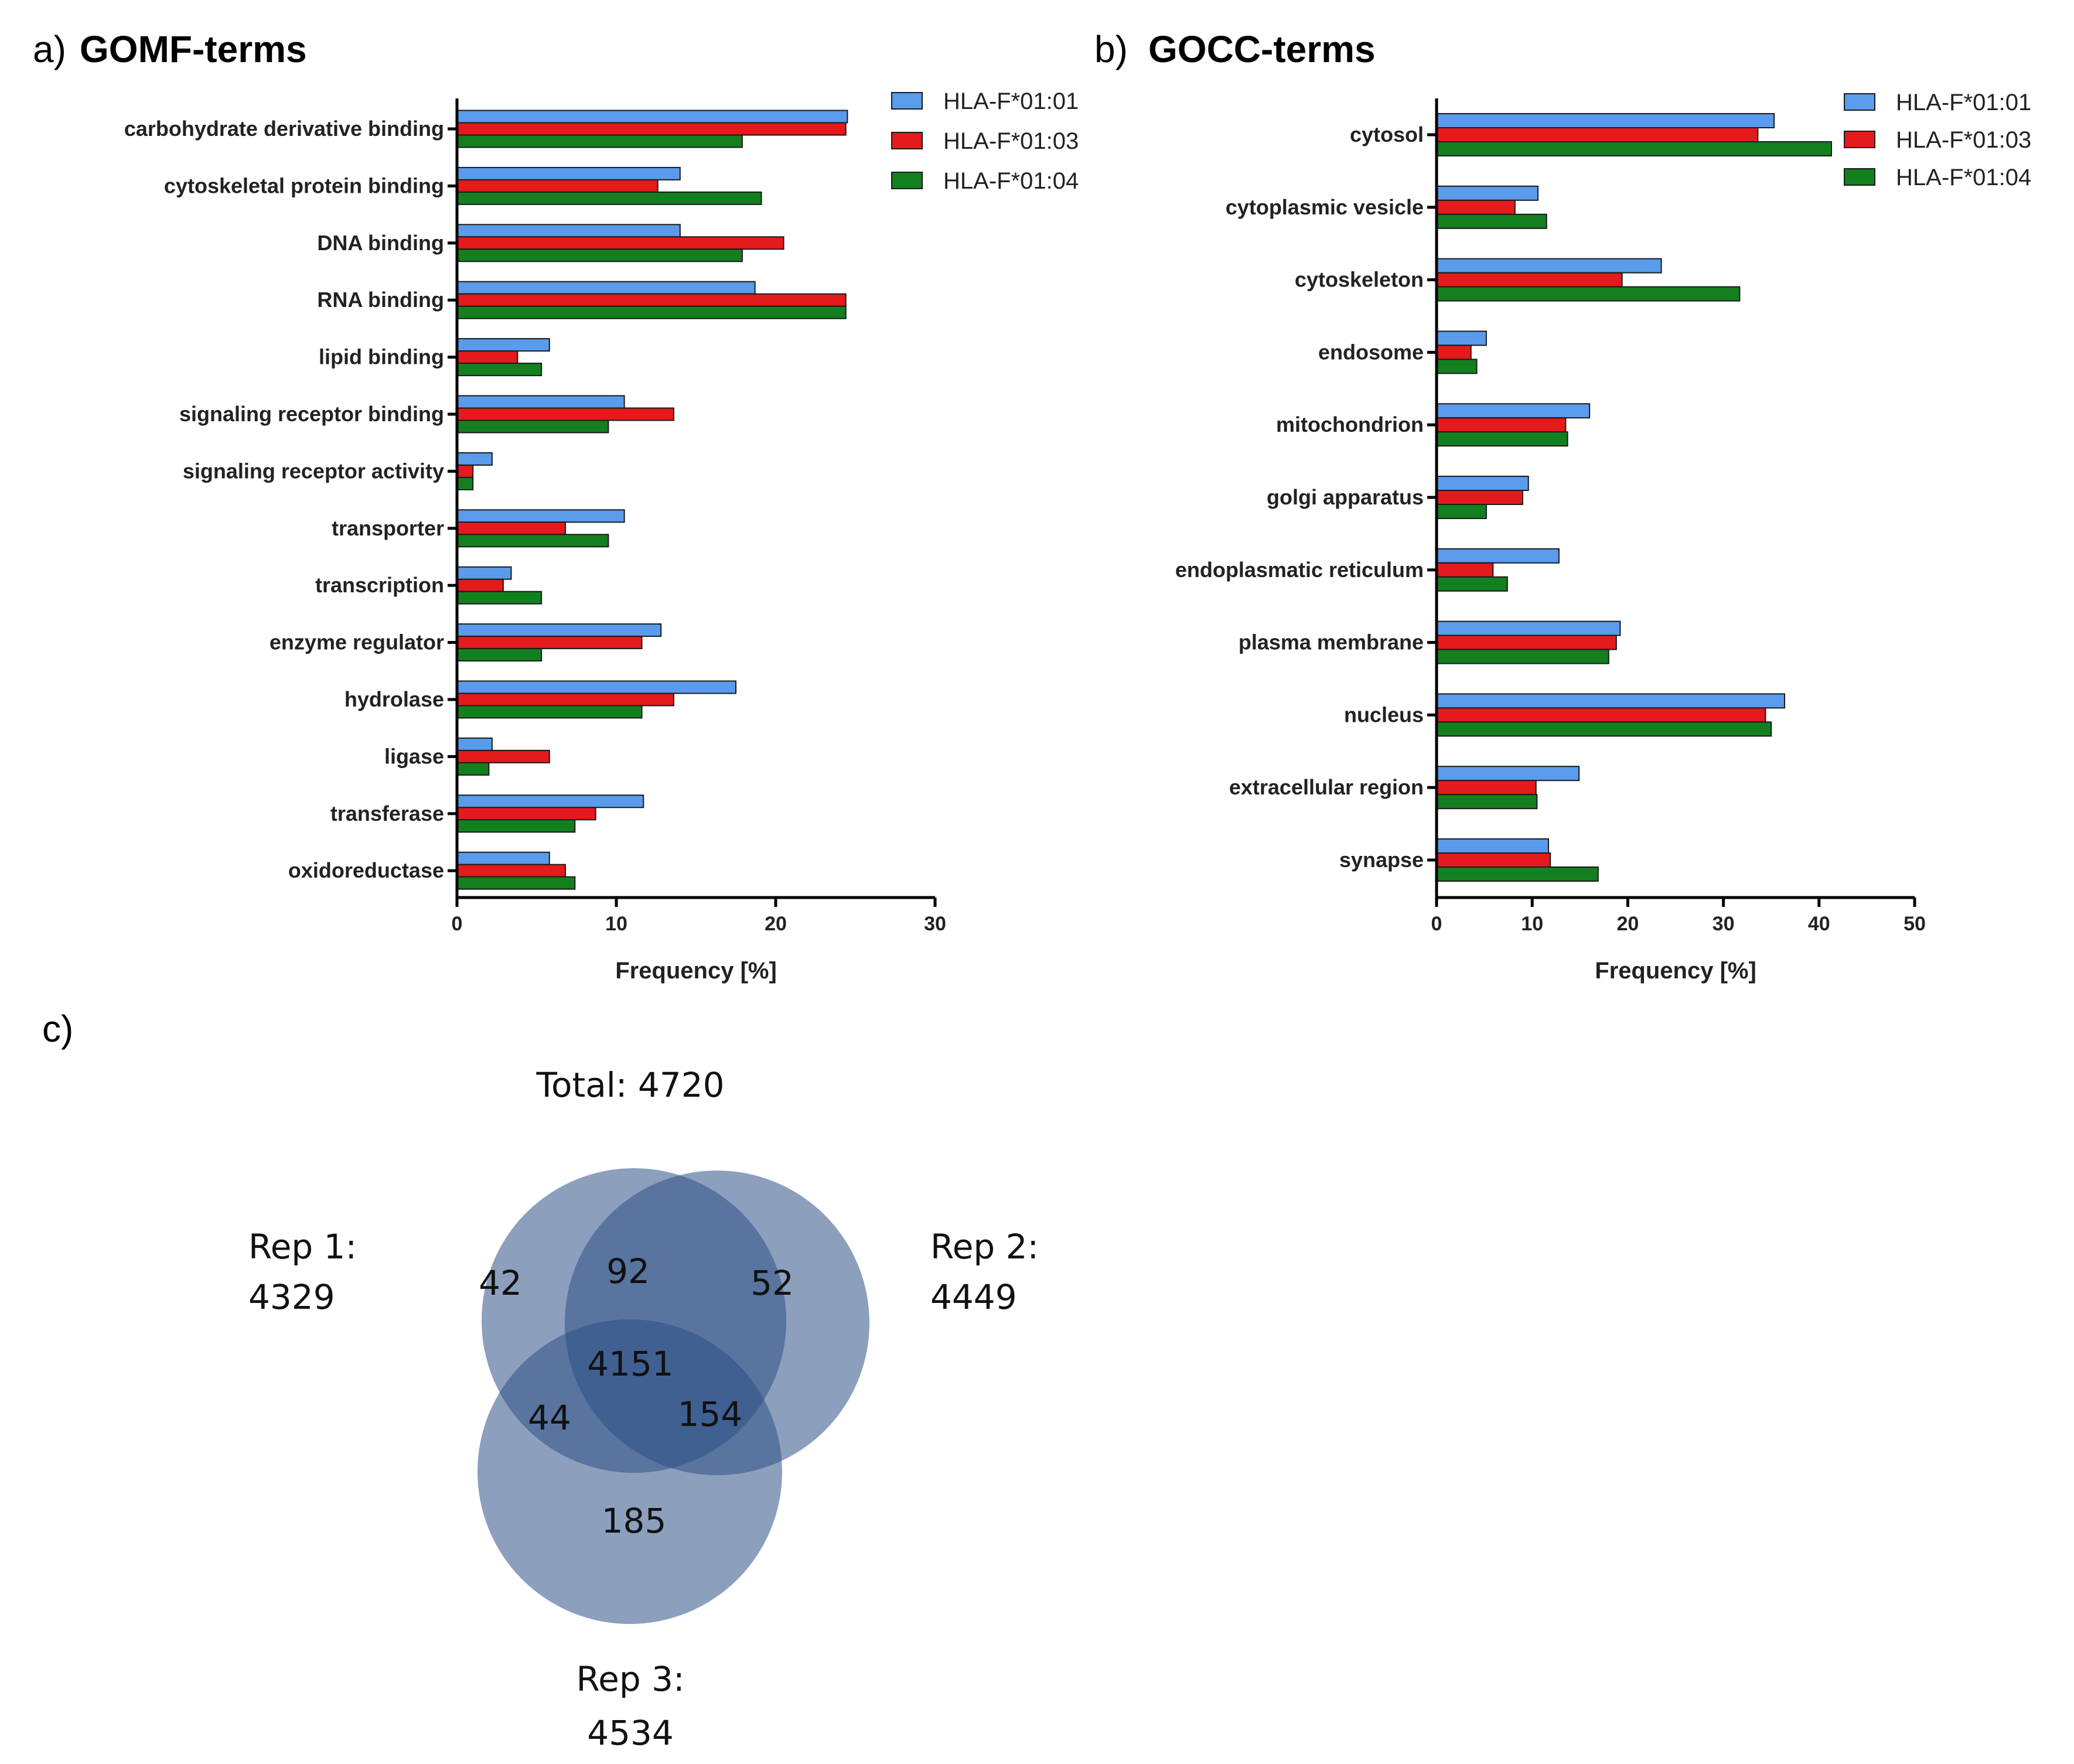 Image resolution: width=2074 pixels, height=1764 pixels. What do you see at coordinates (303, 1247) in the screenshot?
I see `venn-label-rep1-name: Rep 1:` at bounding box center [303, 1247].